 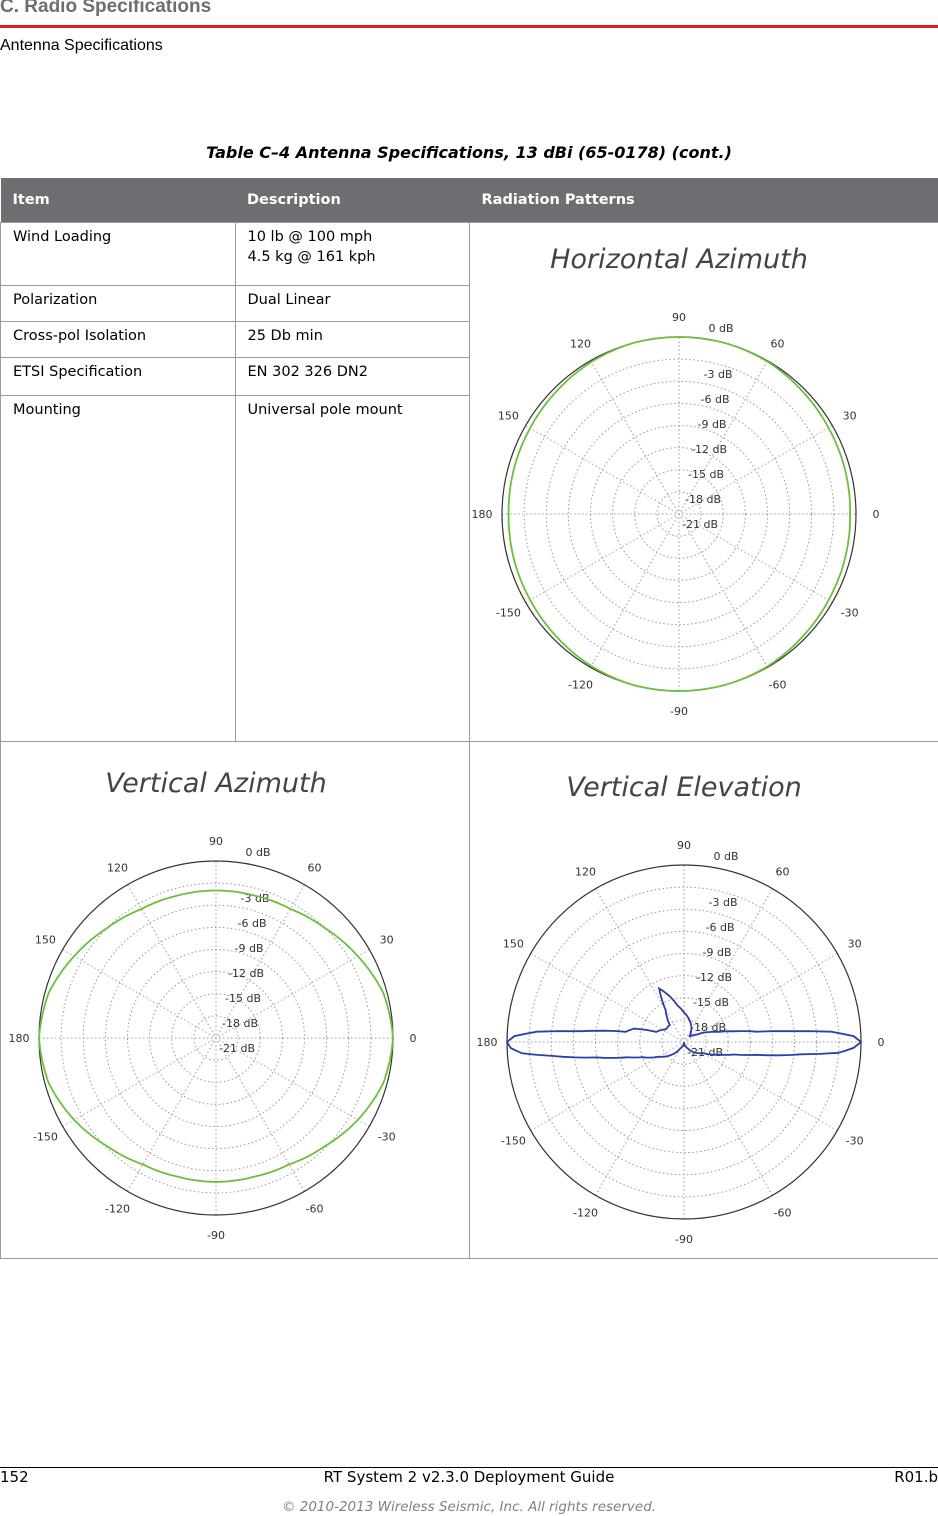 I want to click on col-header: Radiation Patterns, so click(x=703, y=200).